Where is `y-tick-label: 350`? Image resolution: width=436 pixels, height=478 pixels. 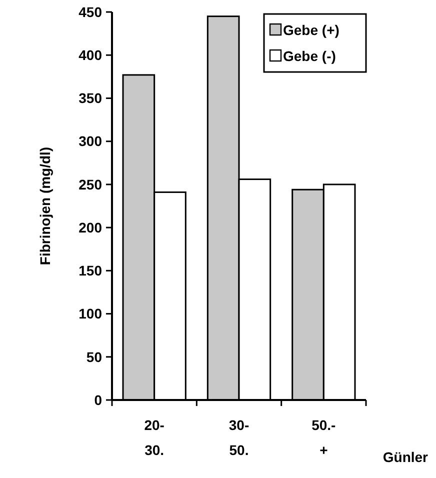 y-tick-label: 350 is located at coordinates (90, 98).